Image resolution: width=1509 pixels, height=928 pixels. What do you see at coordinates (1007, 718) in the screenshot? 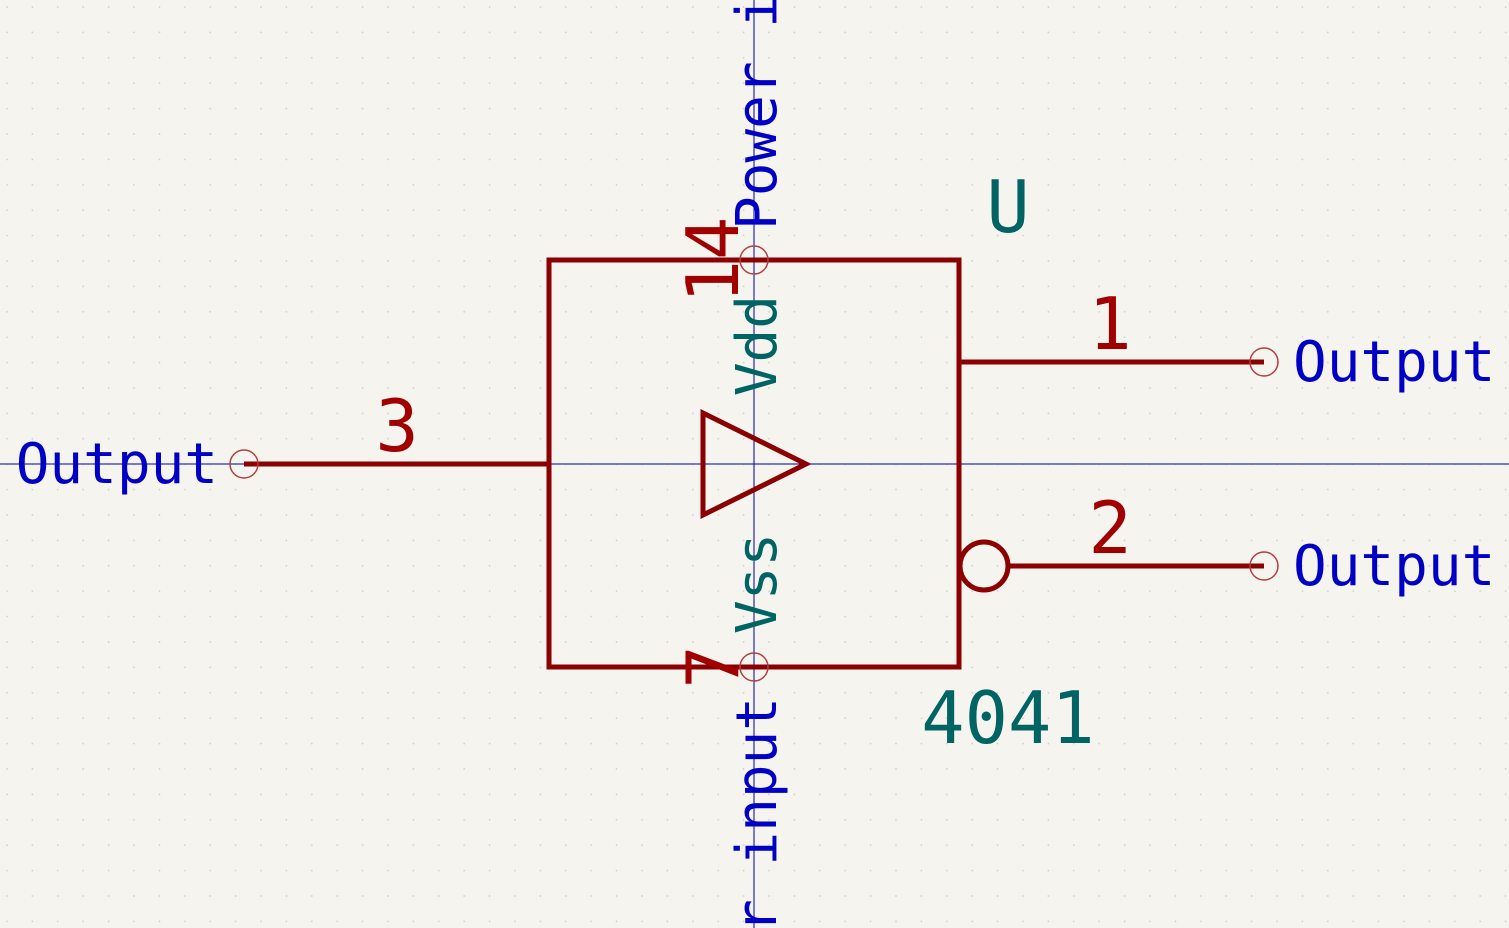
I see `symbol-value: 4041` at bounding box center [1007, 718].